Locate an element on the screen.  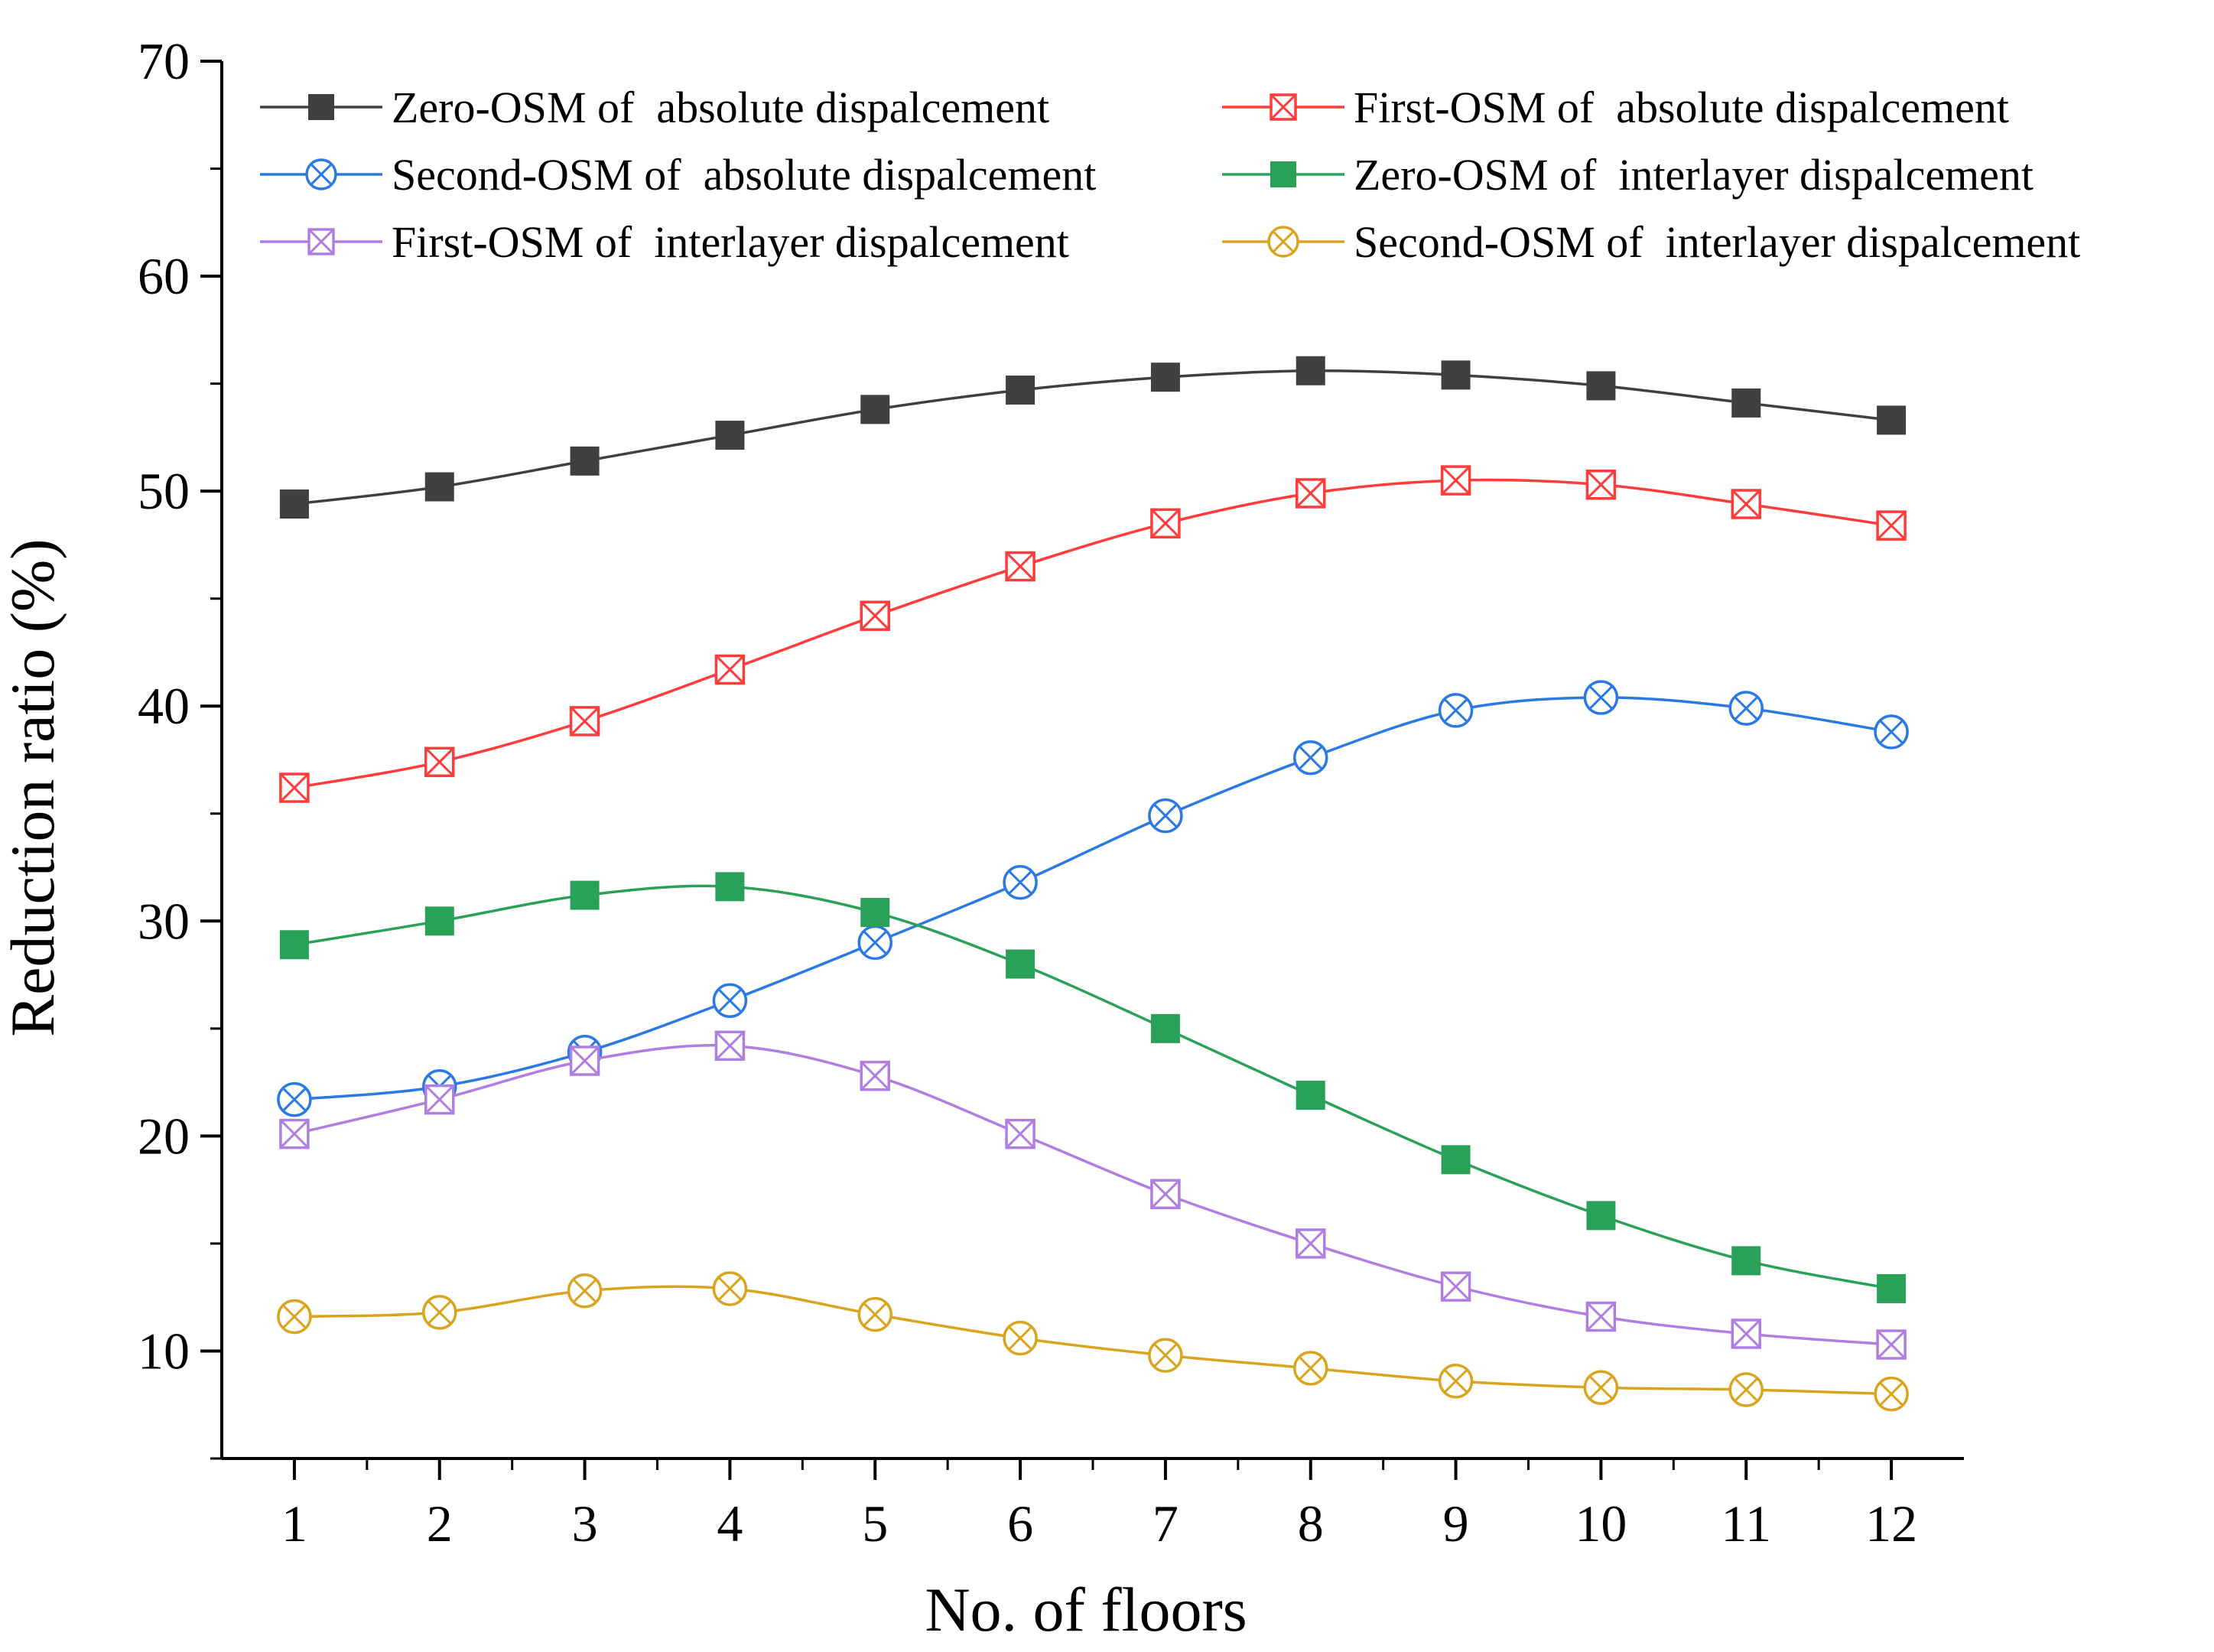
legend-label: Second-OSM of absolute dispalcement is located at coordinates (744, 175).